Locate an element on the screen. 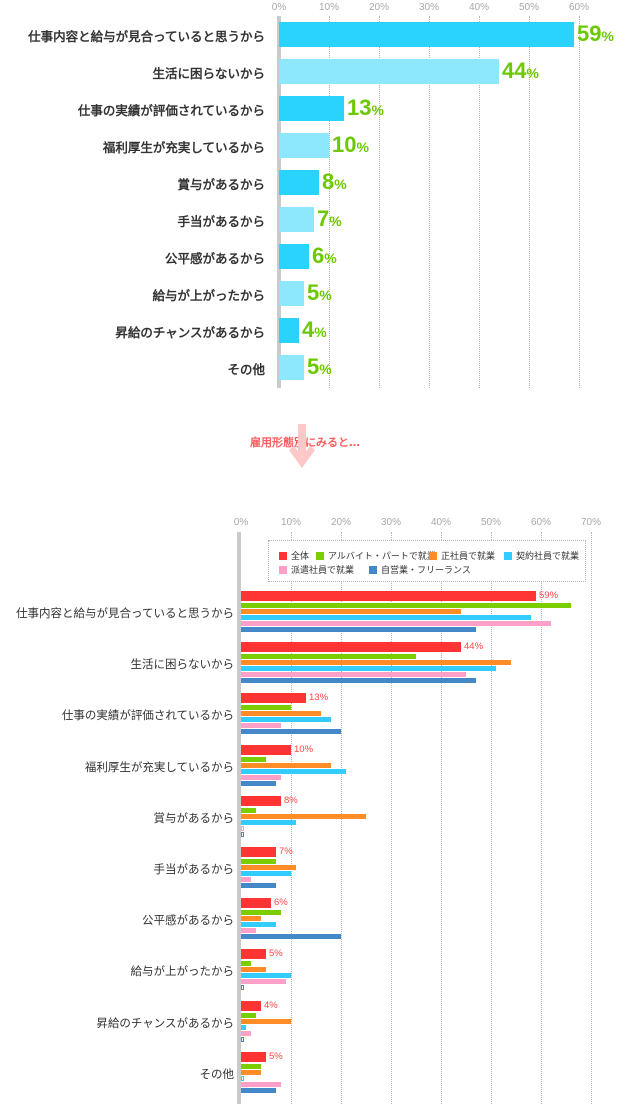  value-number: 10 is located at coordinates (344, 144).